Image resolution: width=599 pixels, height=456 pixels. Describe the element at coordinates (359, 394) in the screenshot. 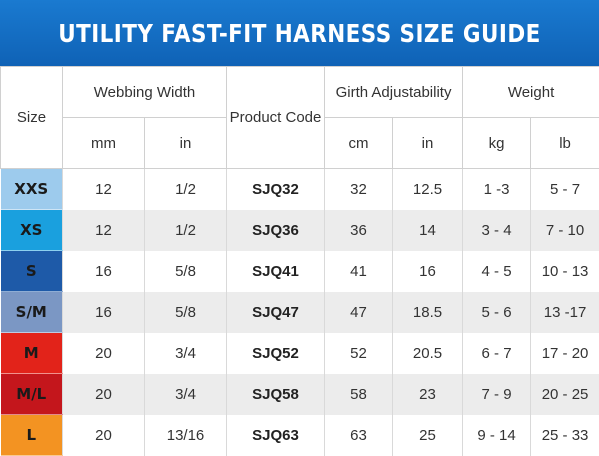

I see `girth-cm-cell: 58` at that location.